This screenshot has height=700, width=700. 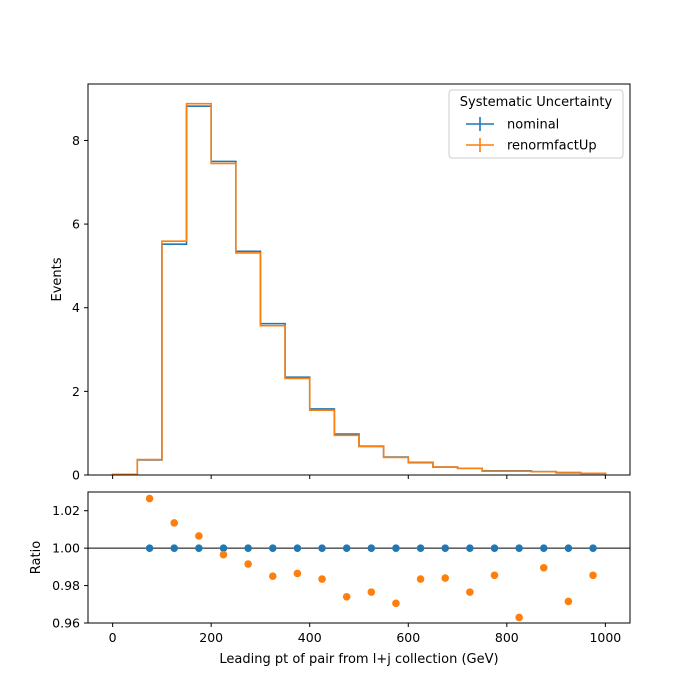 I want to click on histogram-y-tick-label: 2, so click(x=76, y=391).